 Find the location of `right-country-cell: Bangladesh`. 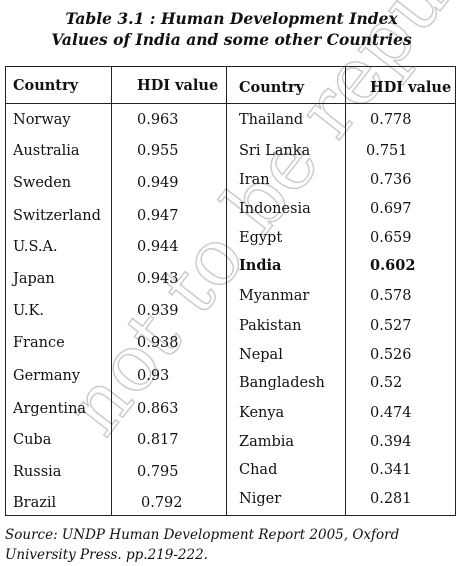

right-country-cell: Bangladesh is located at coordinates (282, 383).